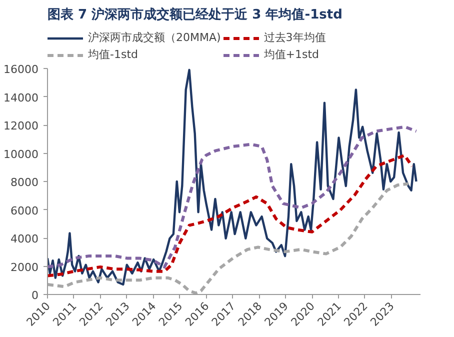 This screenshot has height=337, width=454. Describe the element at coordinates (24, 182) in the screenshot. I see `y-tick-label: 8000` at that location.